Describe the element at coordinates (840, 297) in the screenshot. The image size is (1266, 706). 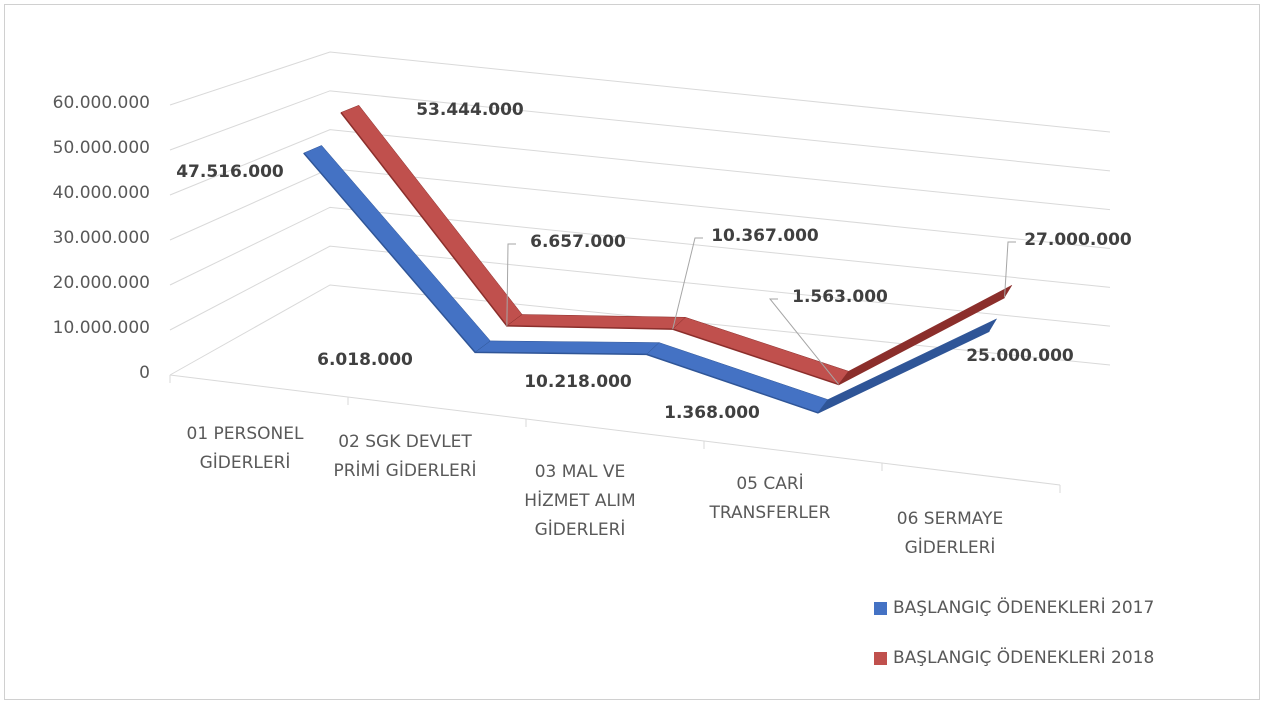
I see `data-label: 1.563.000` at that location.